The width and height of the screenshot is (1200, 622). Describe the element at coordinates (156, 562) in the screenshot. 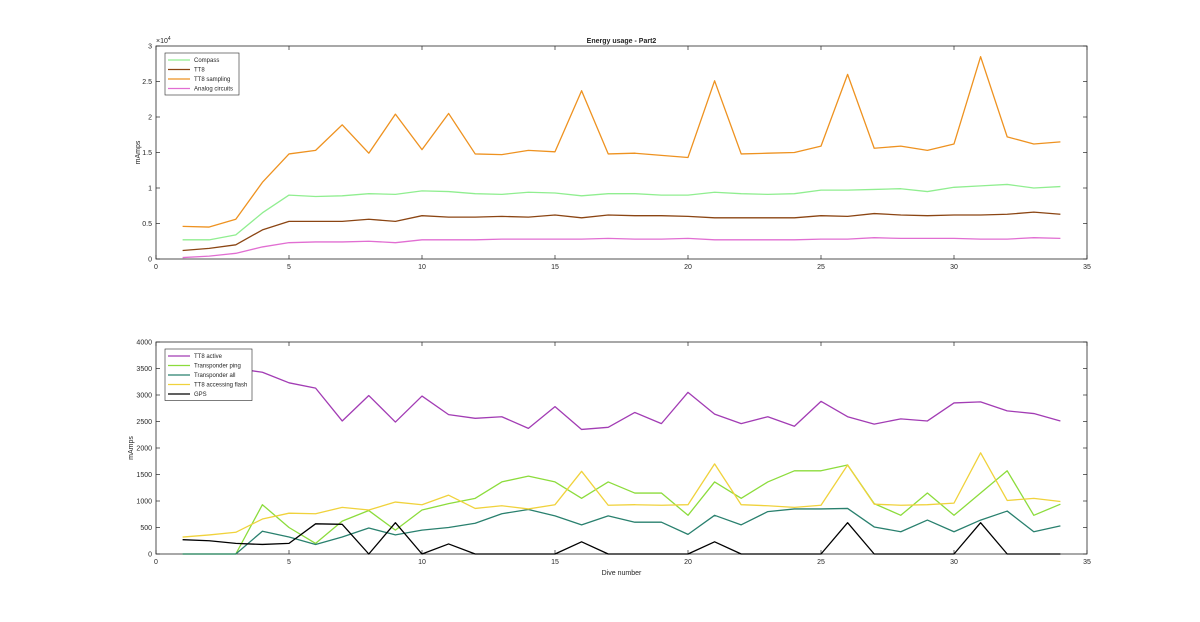

I see `bottom-x-tick-label: 0` at that location.